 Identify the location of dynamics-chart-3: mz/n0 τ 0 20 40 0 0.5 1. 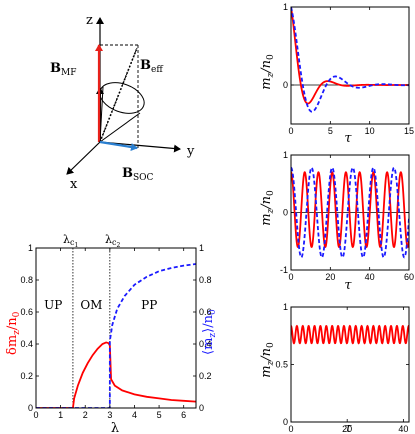
(334, 368).